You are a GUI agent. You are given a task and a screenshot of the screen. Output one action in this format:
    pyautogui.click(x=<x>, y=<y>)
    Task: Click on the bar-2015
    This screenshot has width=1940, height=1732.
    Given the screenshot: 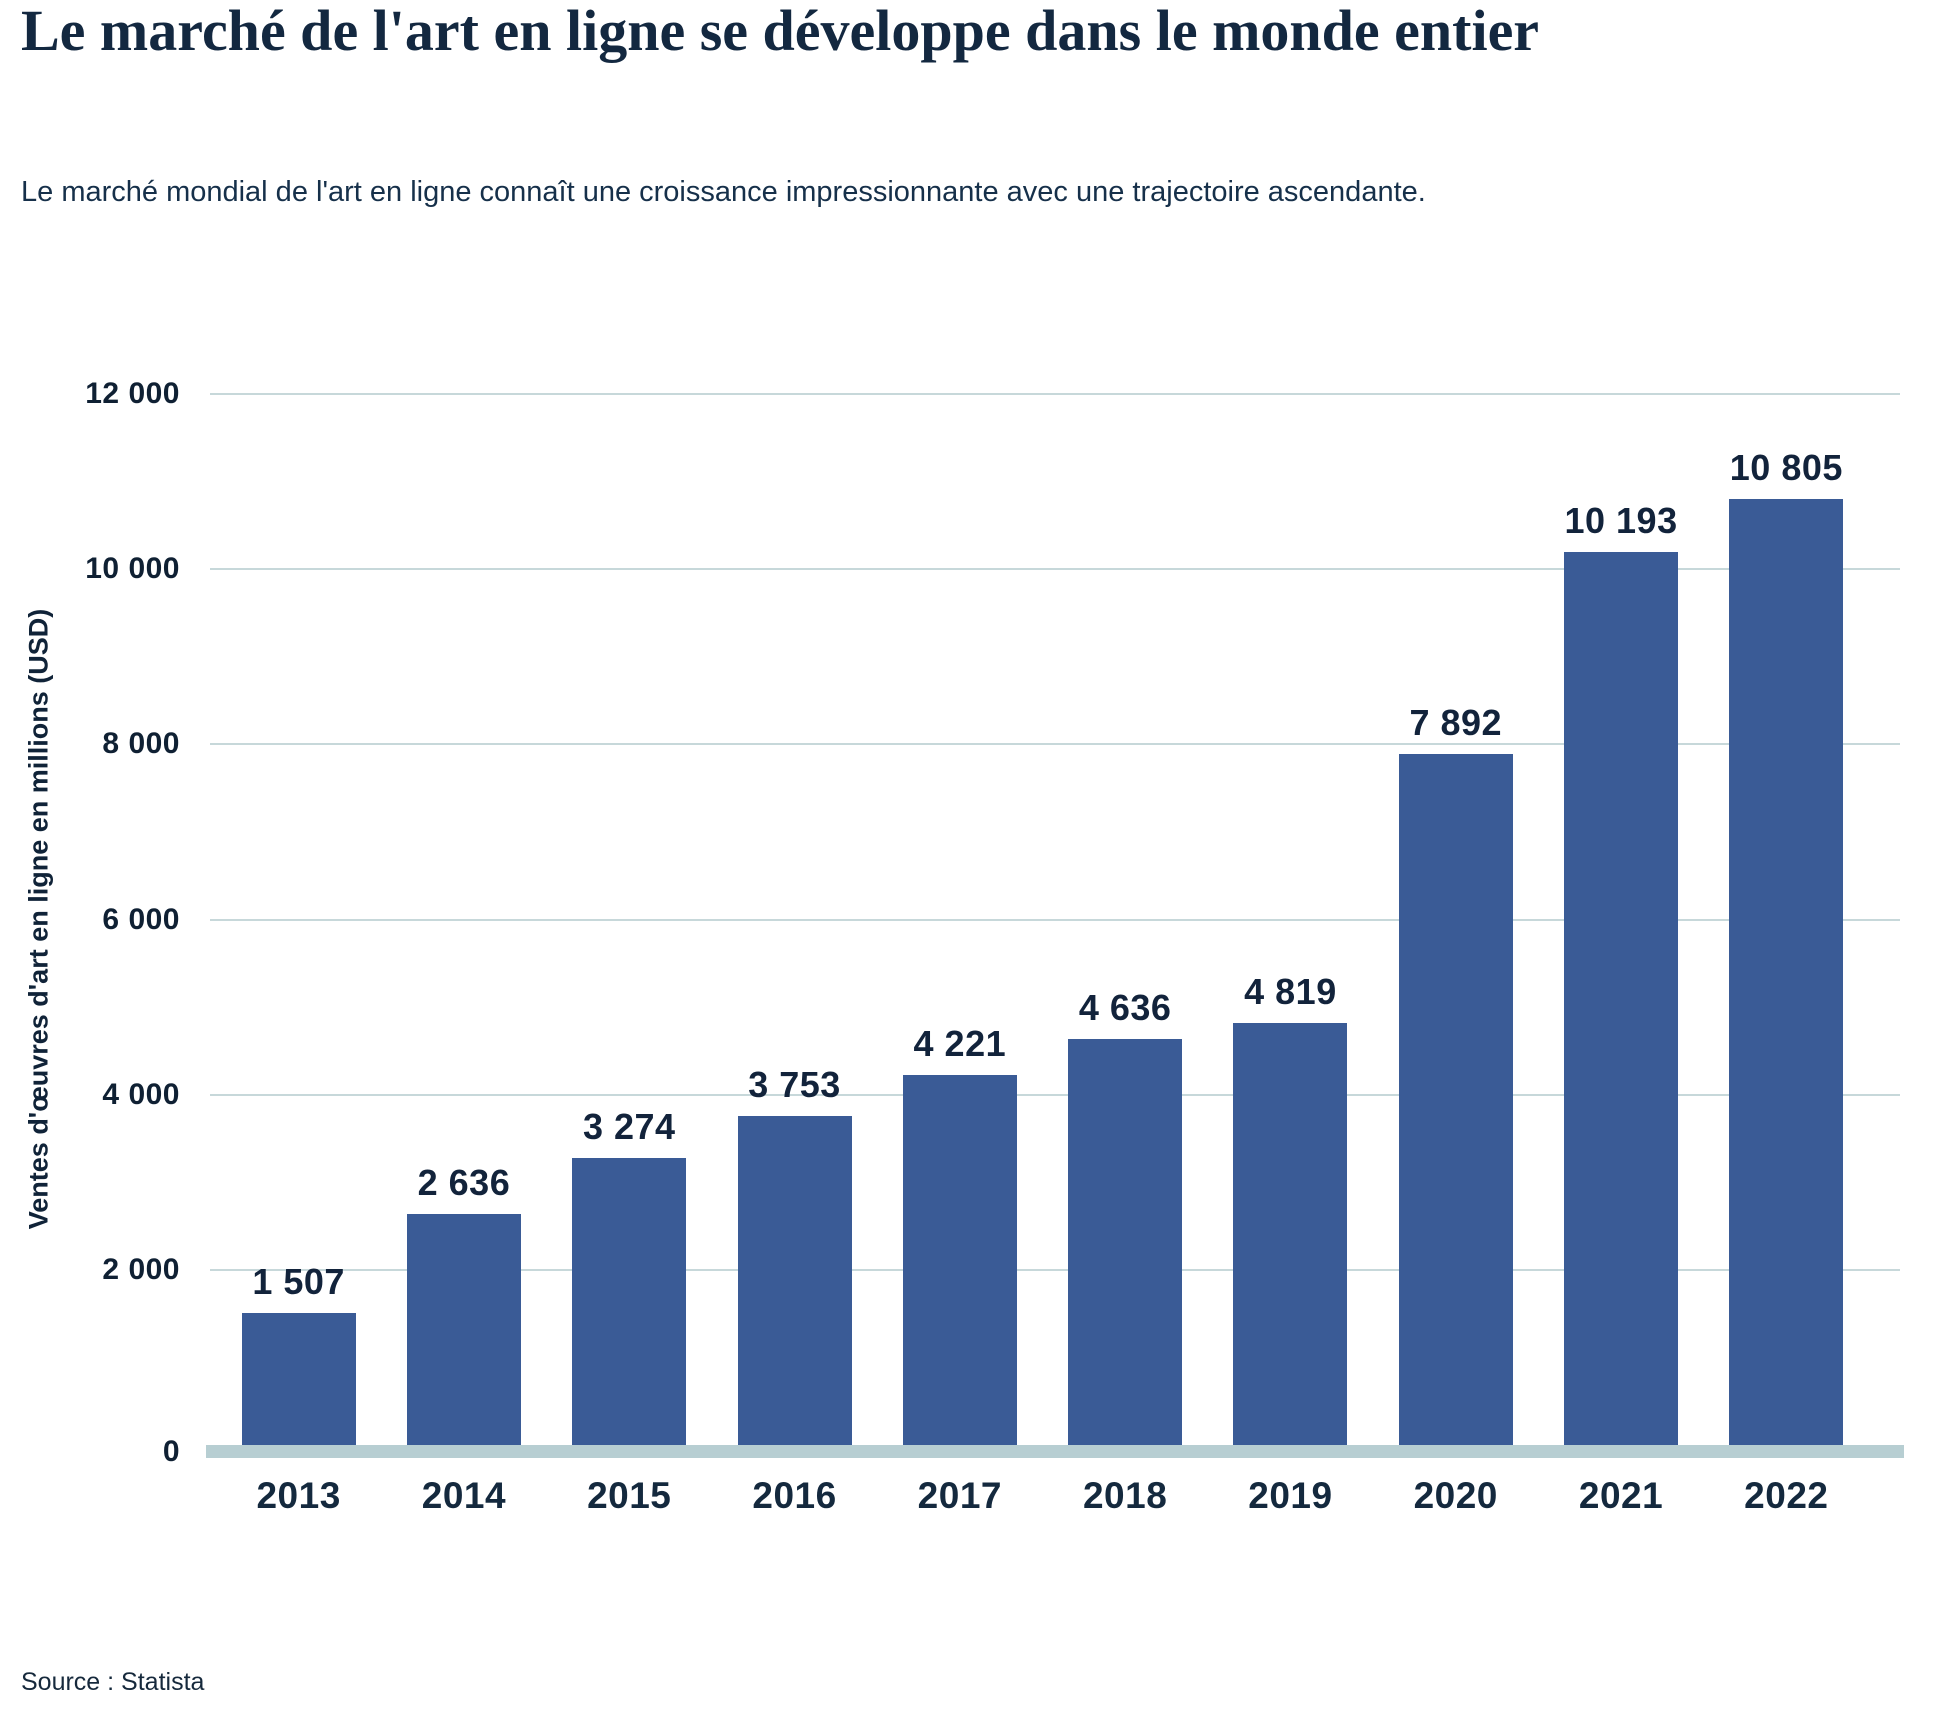 What is the action you would take?
    pyautogui.click(x=629, y=1301)
    